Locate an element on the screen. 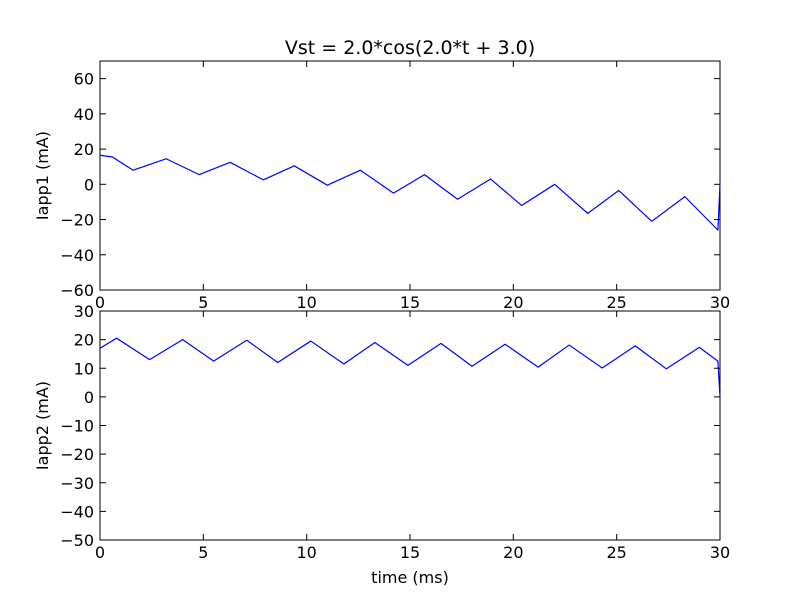  y-tick-label: 10 is located at coordinates (84, 368).